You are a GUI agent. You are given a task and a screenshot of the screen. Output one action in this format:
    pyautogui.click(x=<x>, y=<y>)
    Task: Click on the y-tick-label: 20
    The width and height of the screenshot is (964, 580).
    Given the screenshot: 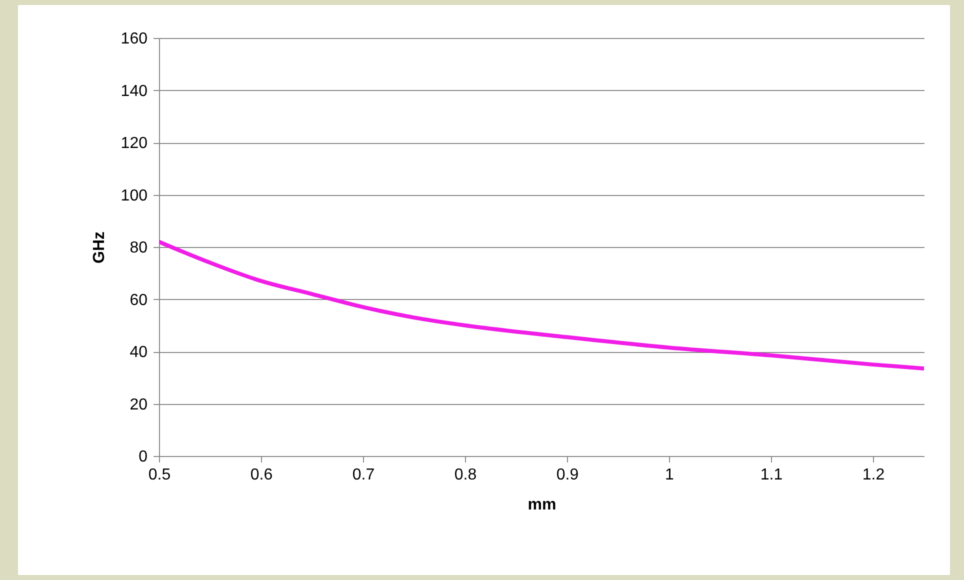 What is the action you would take?
    pyautogui.click(x=139, y=405)
    